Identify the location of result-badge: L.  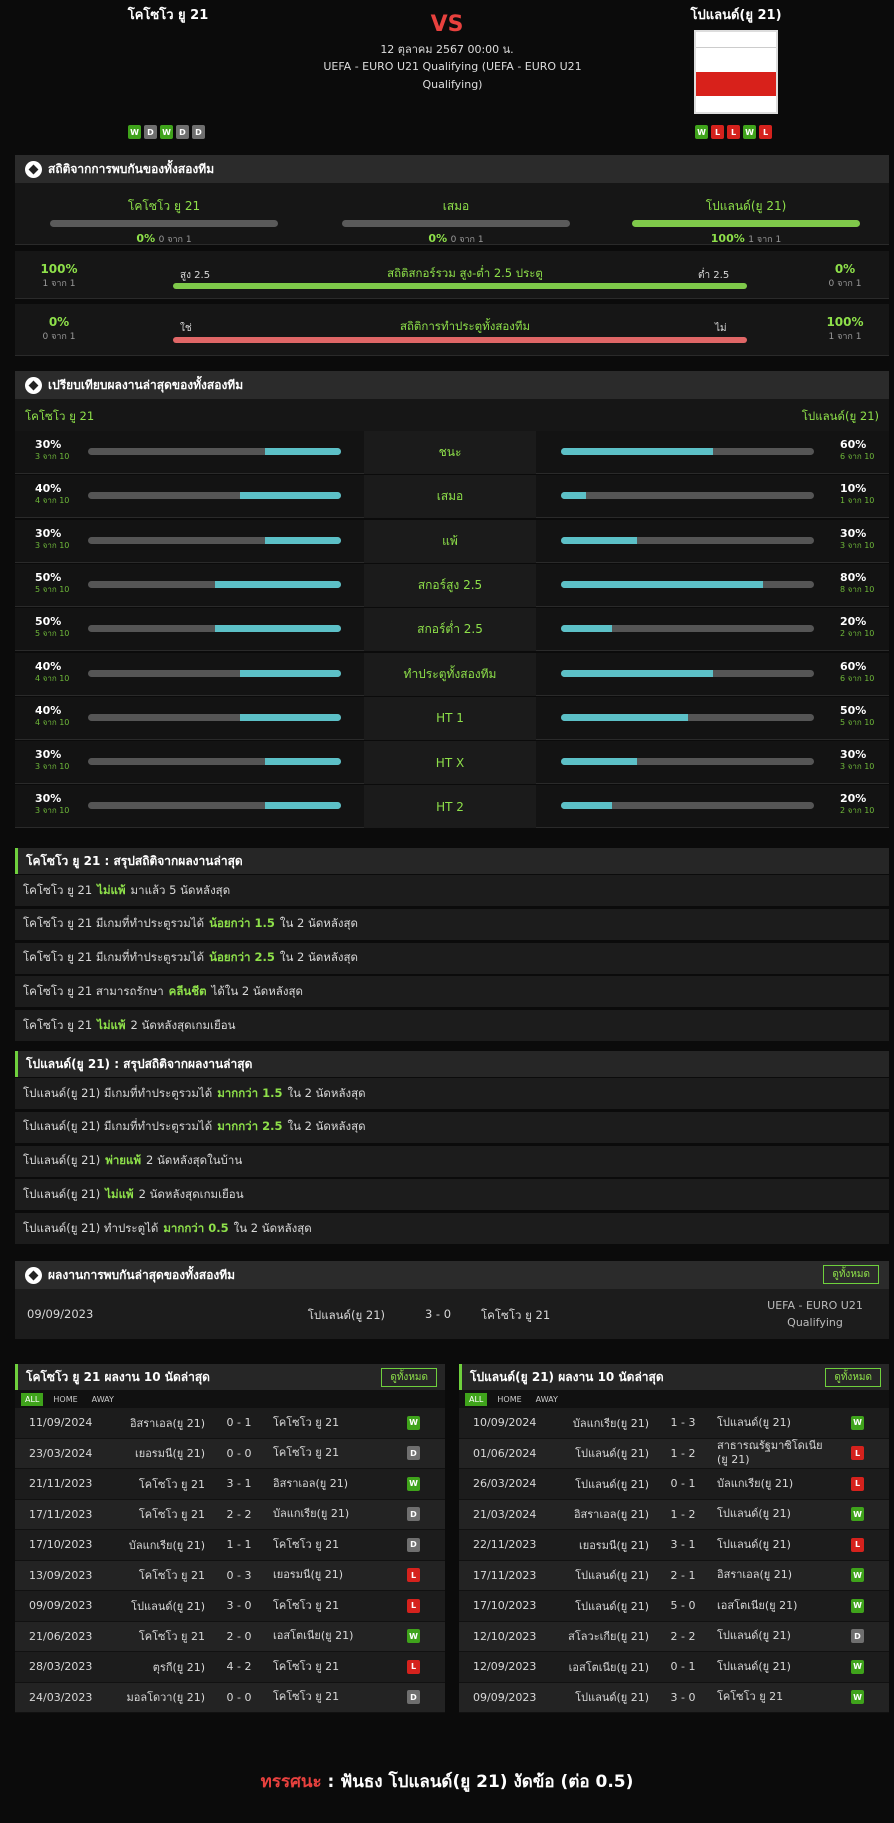
(413, 1605).